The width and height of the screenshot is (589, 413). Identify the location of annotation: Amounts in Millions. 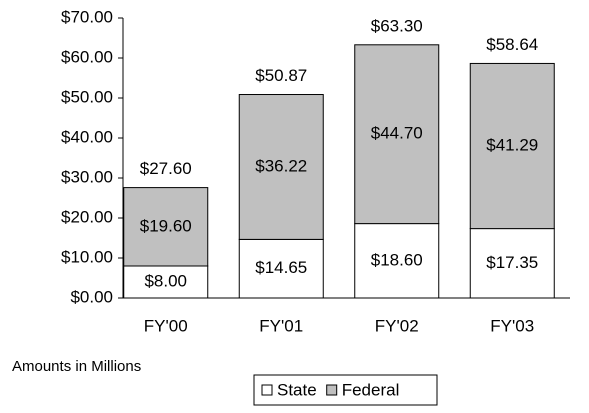
(76, 366).